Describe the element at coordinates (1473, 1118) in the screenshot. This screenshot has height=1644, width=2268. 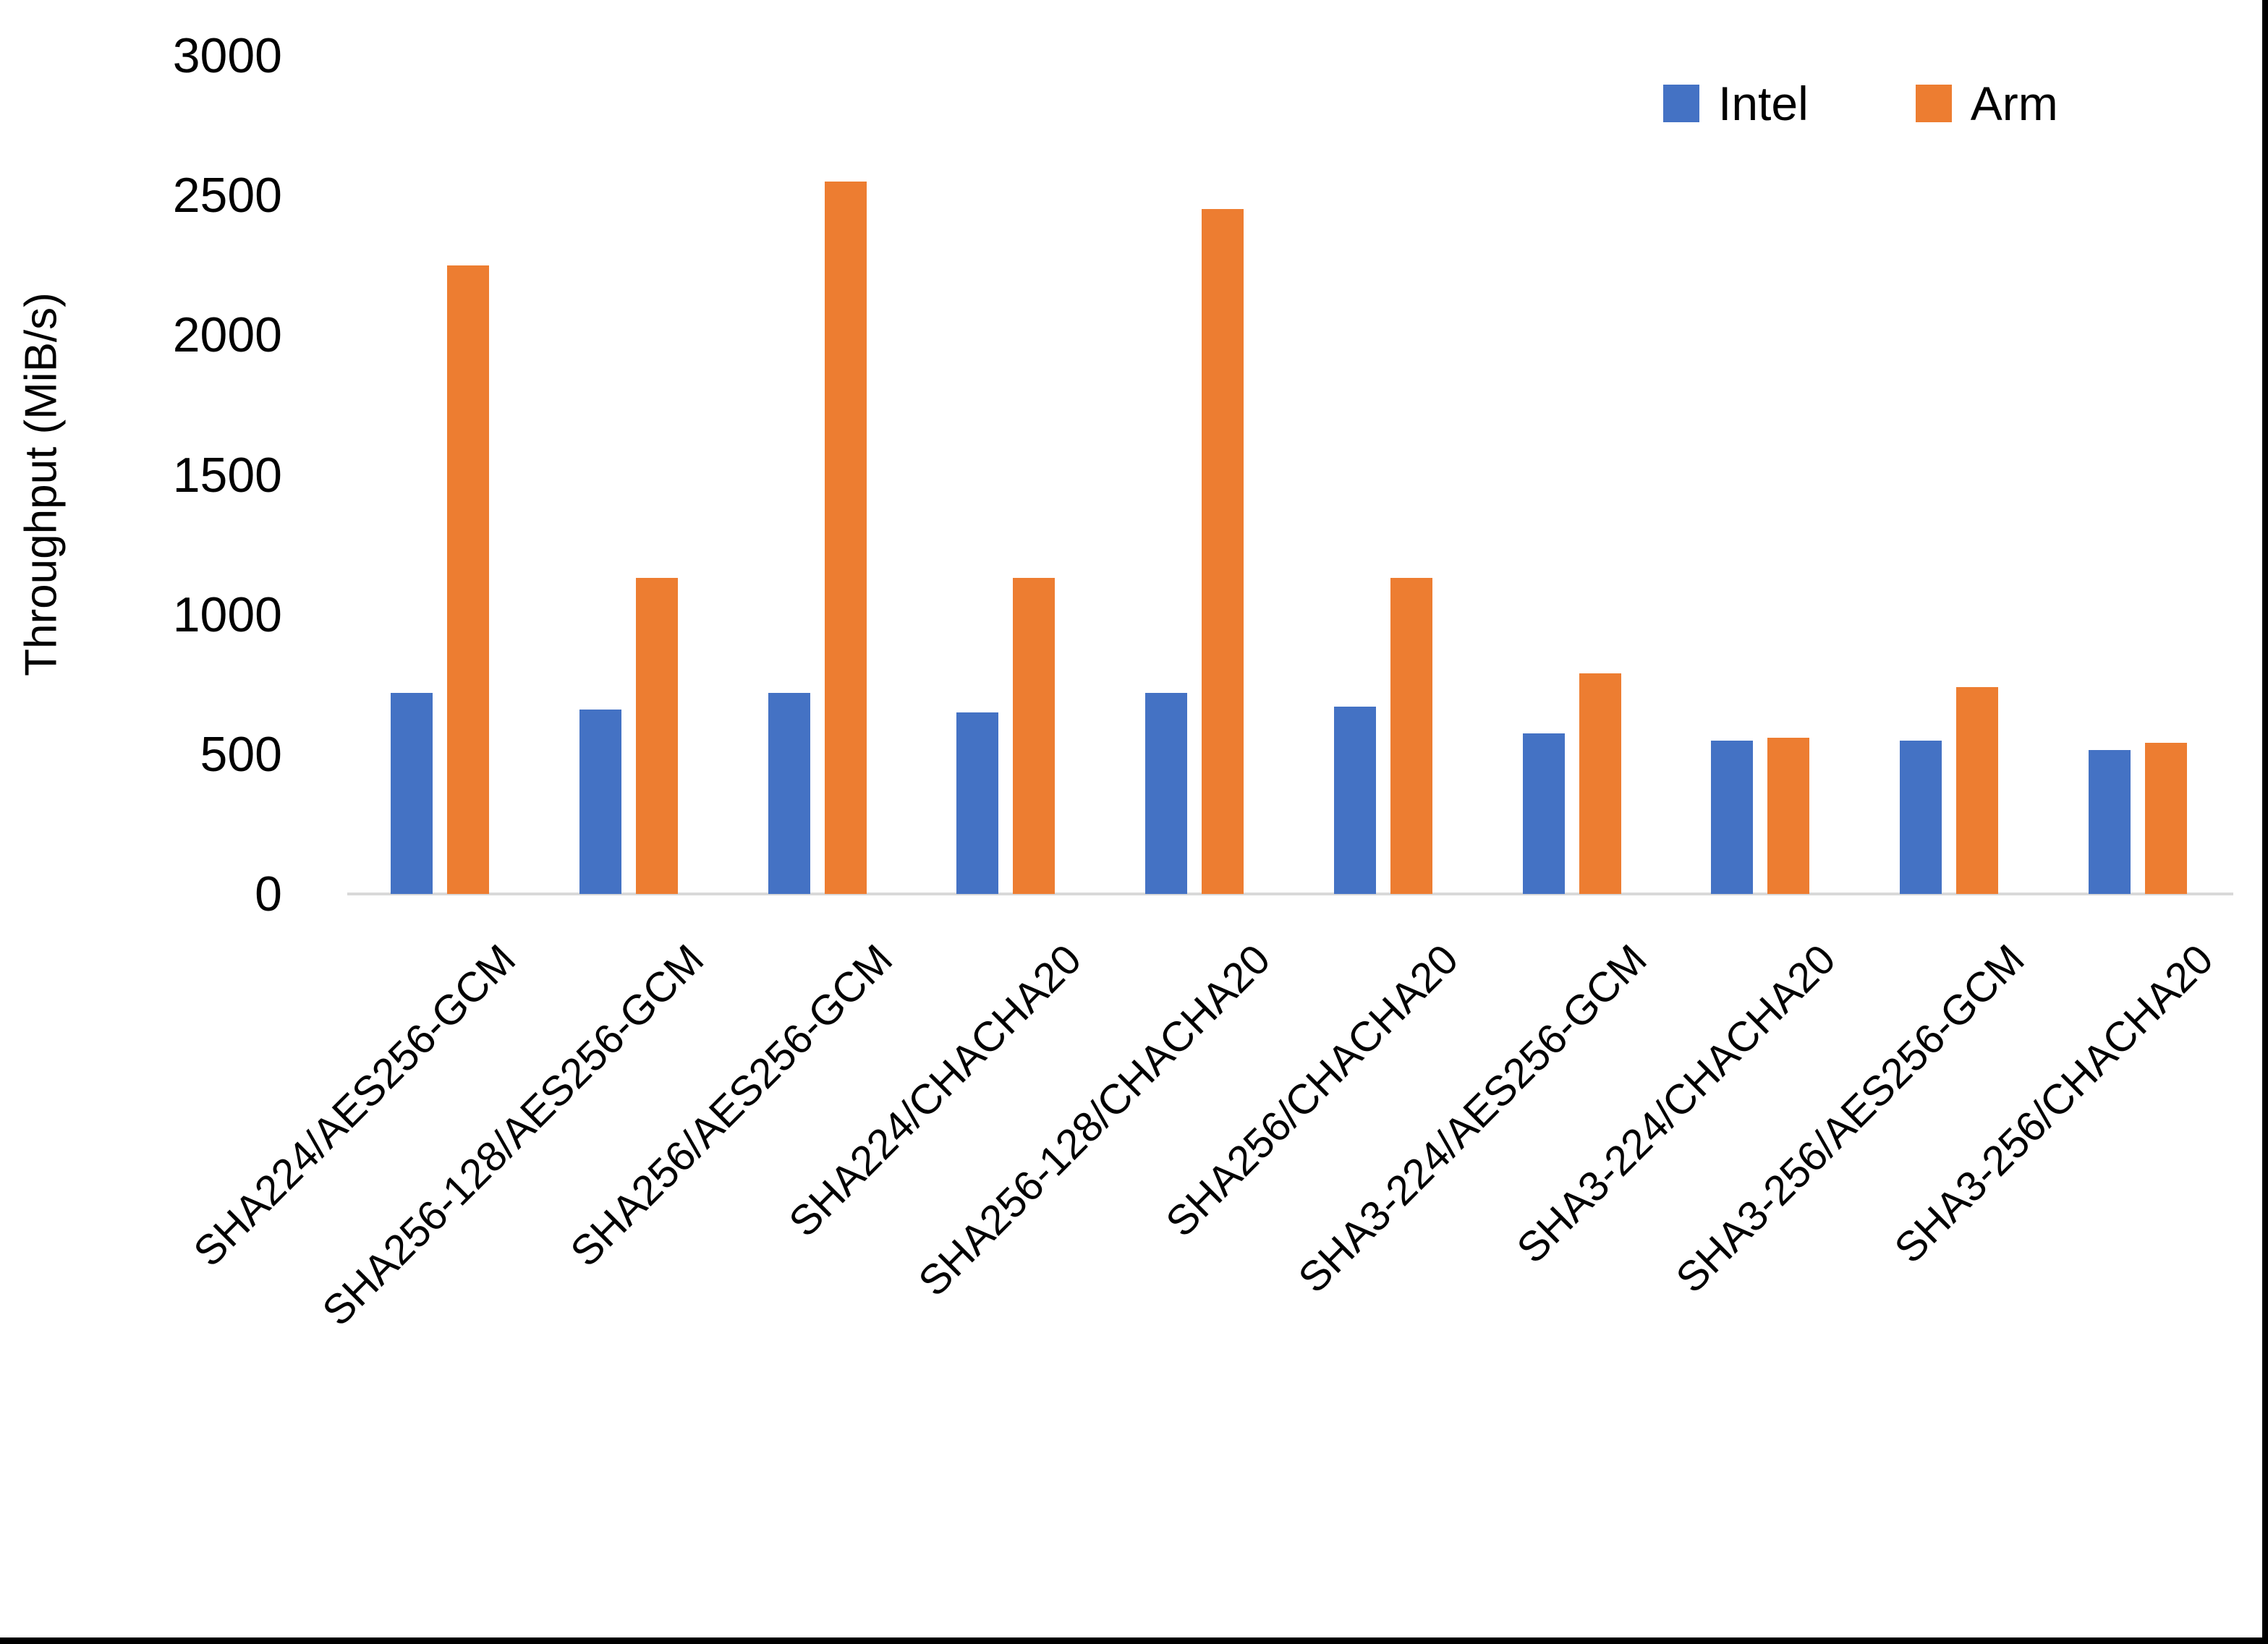
I see `x-axis-label: SHA3-224/AES256-GCM` at that location.